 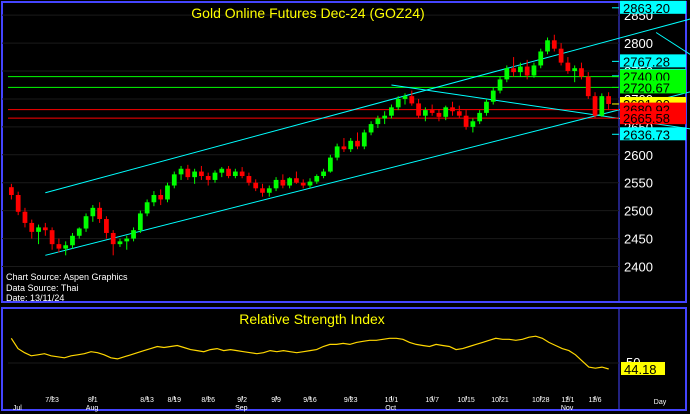 I want to click on price-tick-label: 2400, so click(x=638, y=266).